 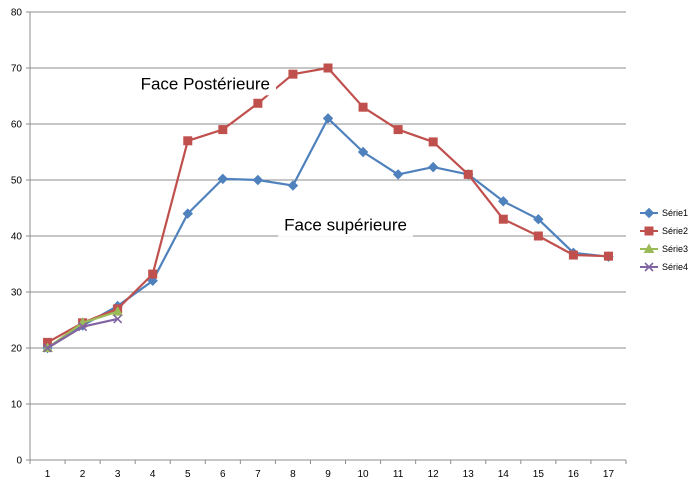 What do you see at coordinates (17, 13) in the screenshot?
I see `y-tick-label: 80` at bounding box center [17, 13].